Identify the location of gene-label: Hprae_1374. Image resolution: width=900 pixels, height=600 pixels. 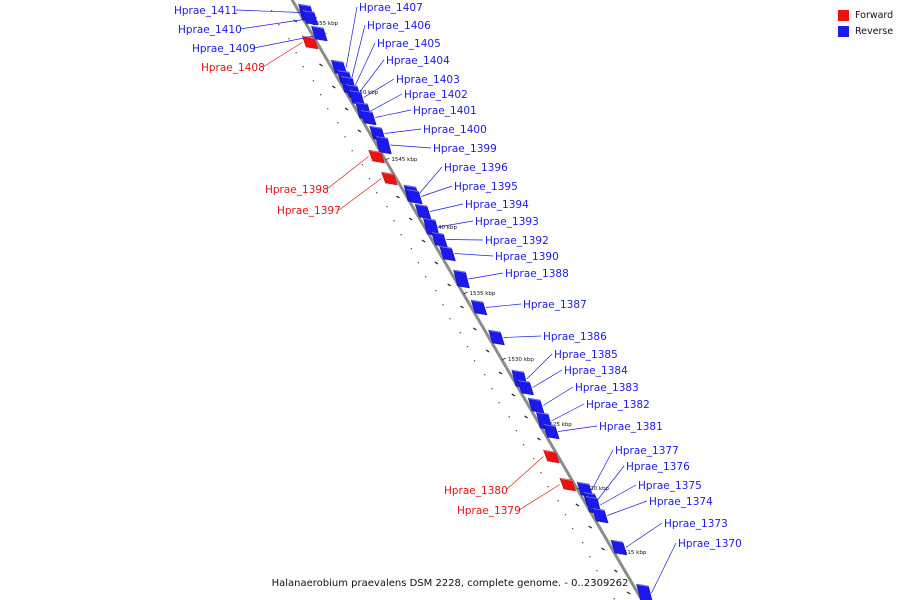
(681, 502).